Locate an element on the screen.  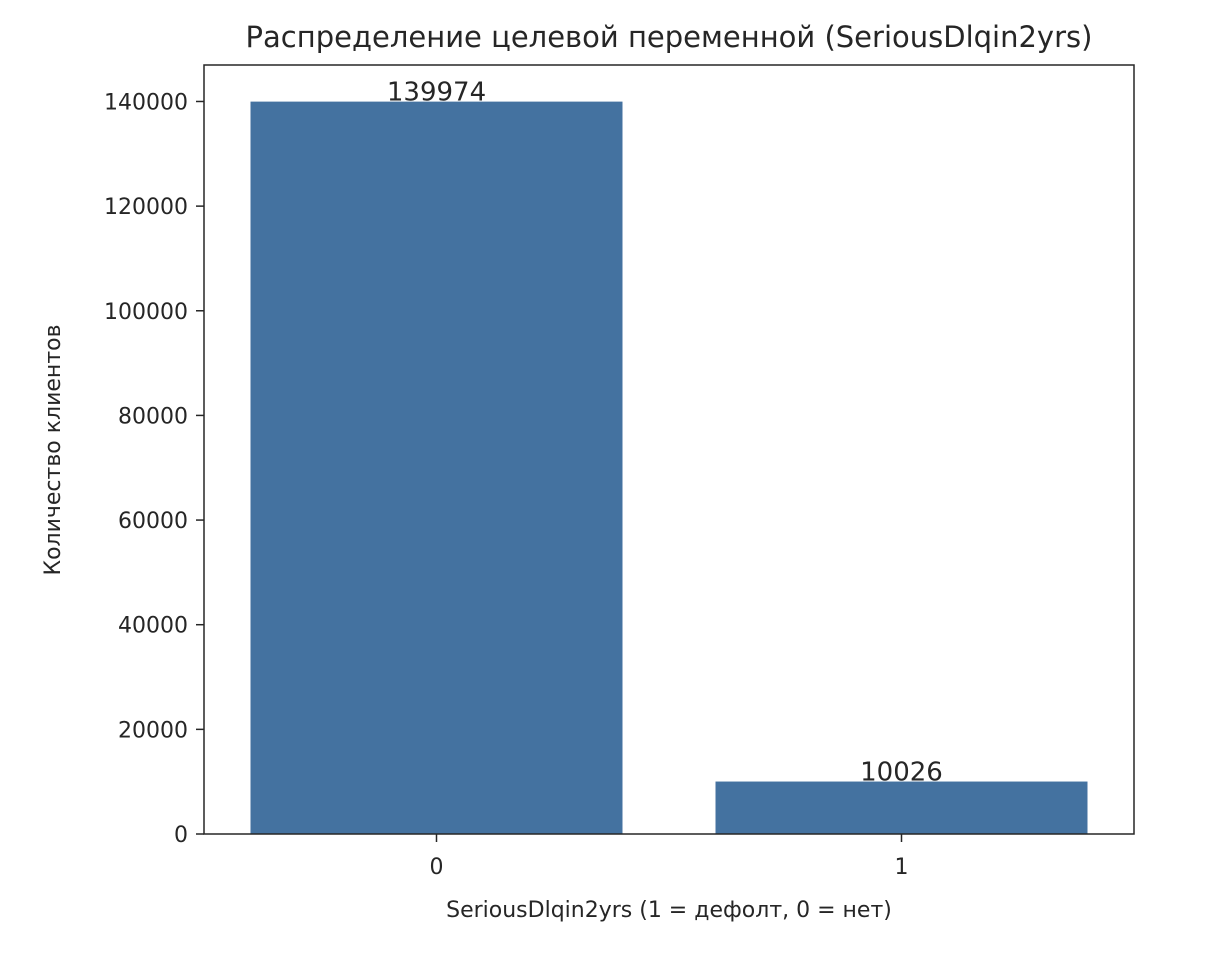
y-tick-label: 20000 is located at coordinates (153, 730).